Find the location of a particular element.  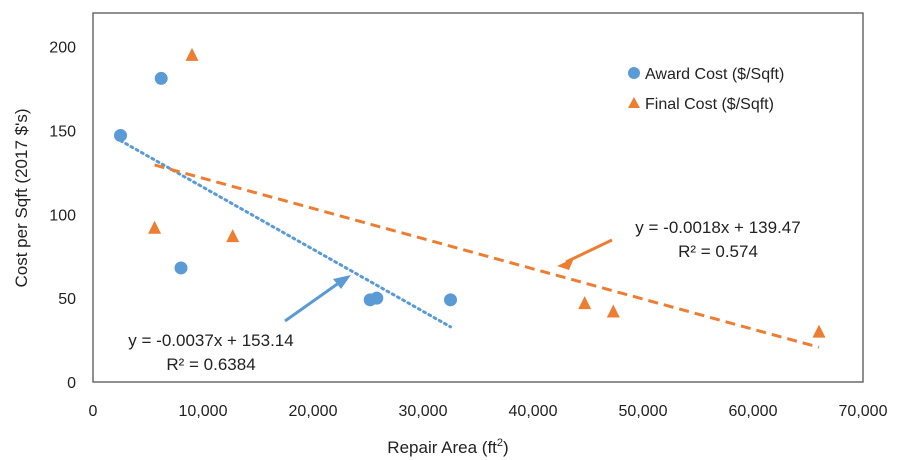

y-tick-label: 200 is located at coordinates (62, 48).